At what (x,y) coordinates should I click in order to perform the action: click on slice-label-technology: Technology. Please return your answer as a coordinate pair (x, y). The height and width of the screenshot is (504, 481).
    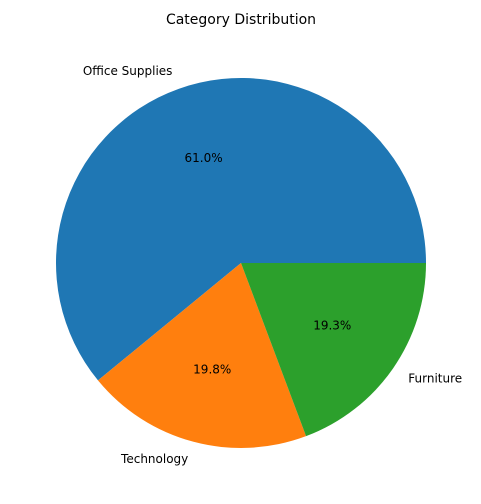
    Looking at the image, I should click on (154, 459).